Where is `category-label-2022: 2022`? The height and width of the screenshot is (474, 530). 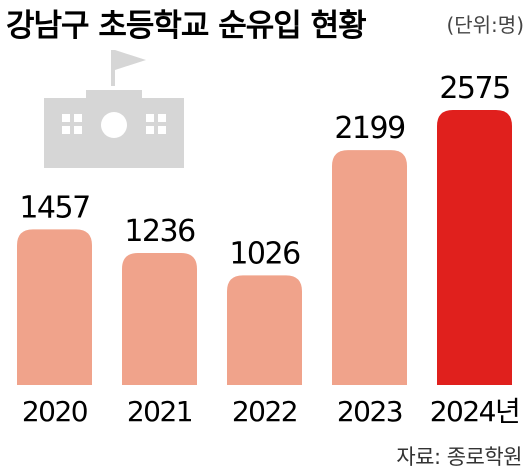 category-label-2022: 2022 is located at coordinates (264, 411).